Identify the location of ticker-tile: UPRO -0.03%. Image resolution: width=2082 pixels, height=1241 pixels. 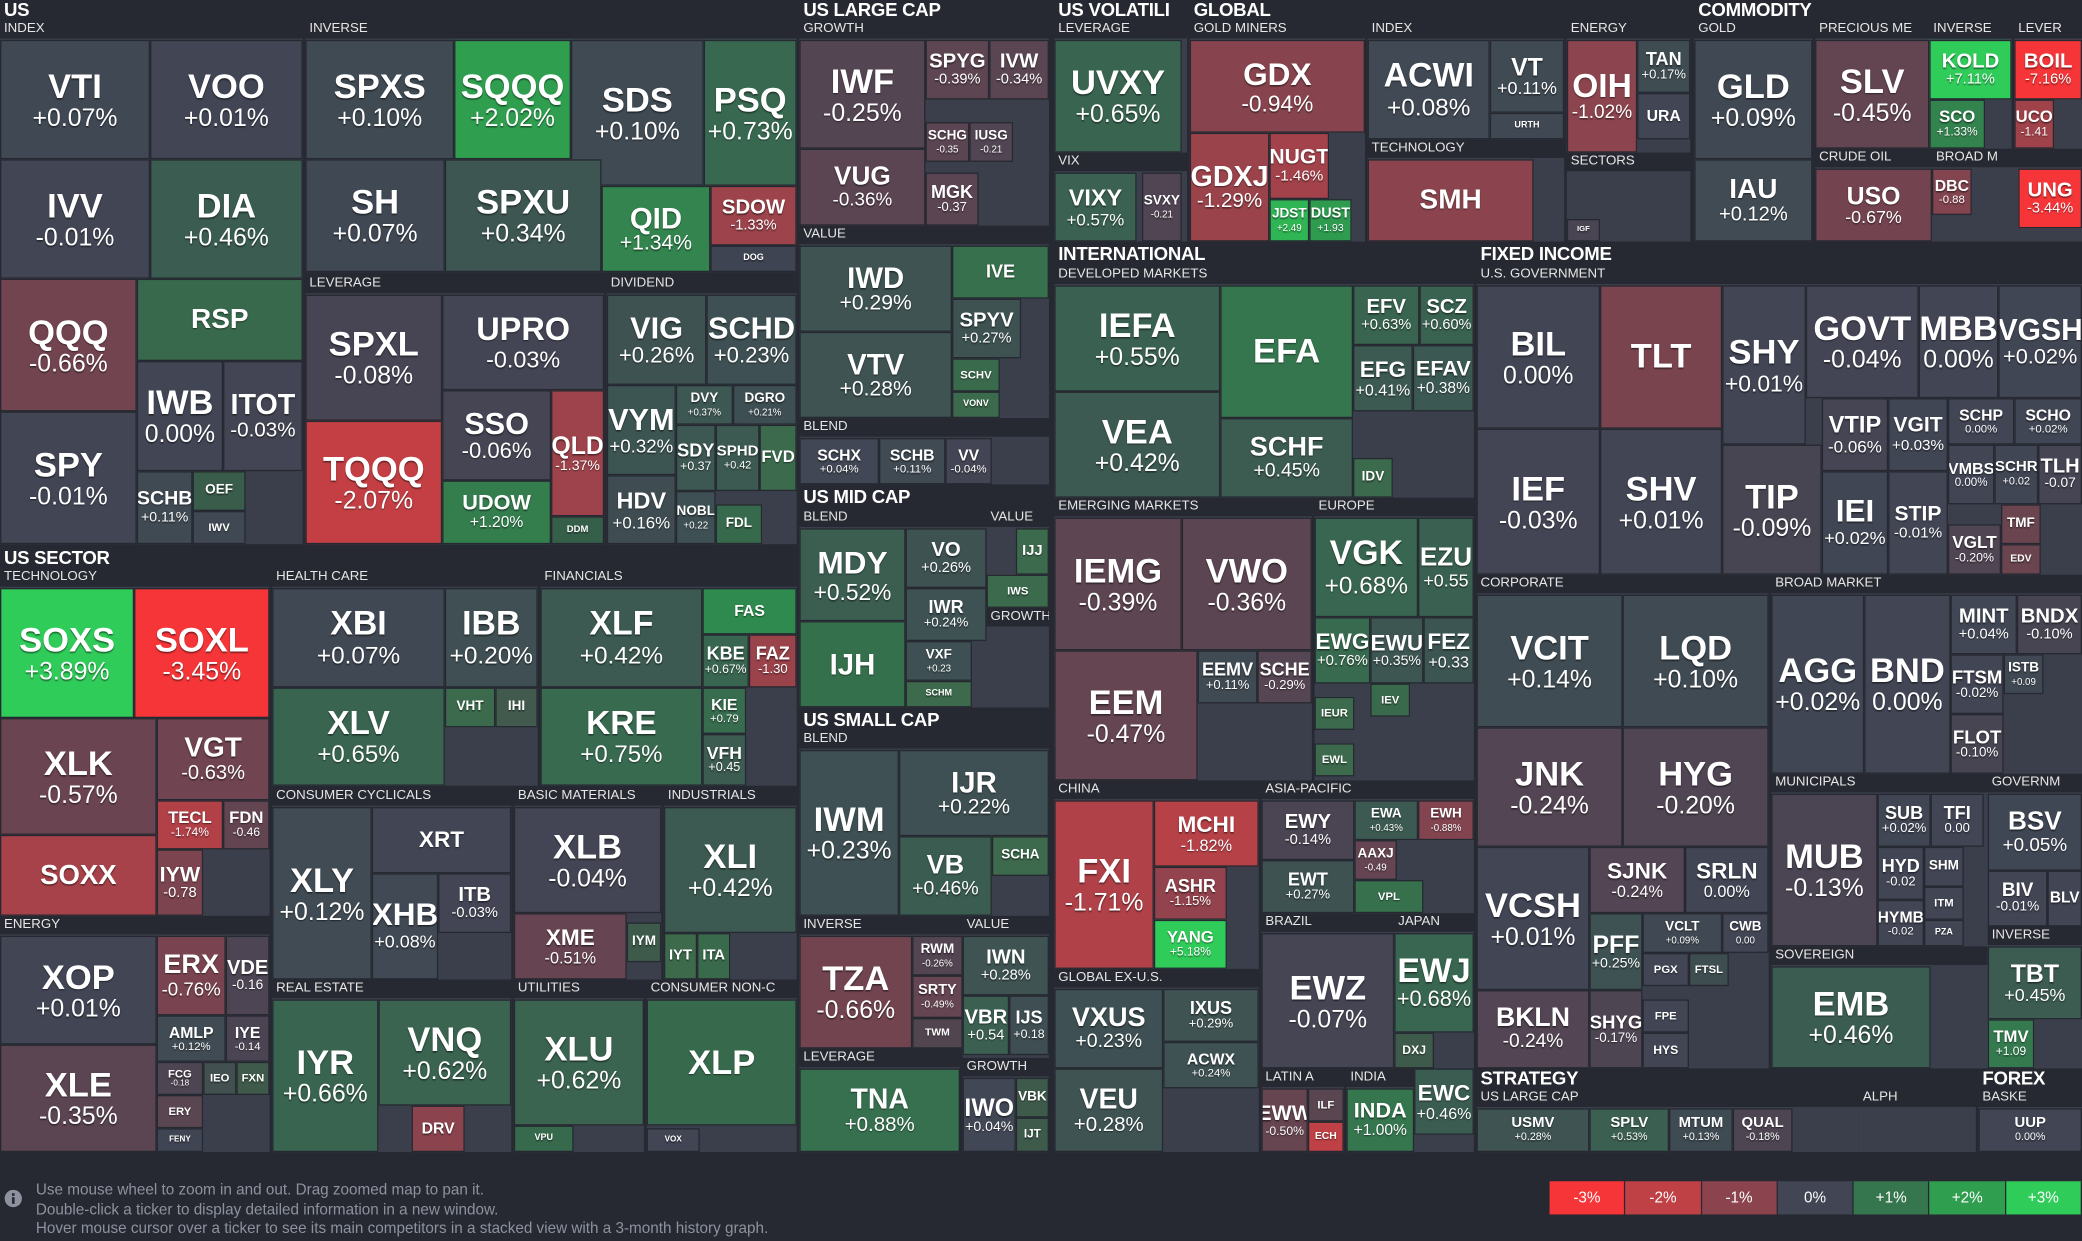
(523, 342).